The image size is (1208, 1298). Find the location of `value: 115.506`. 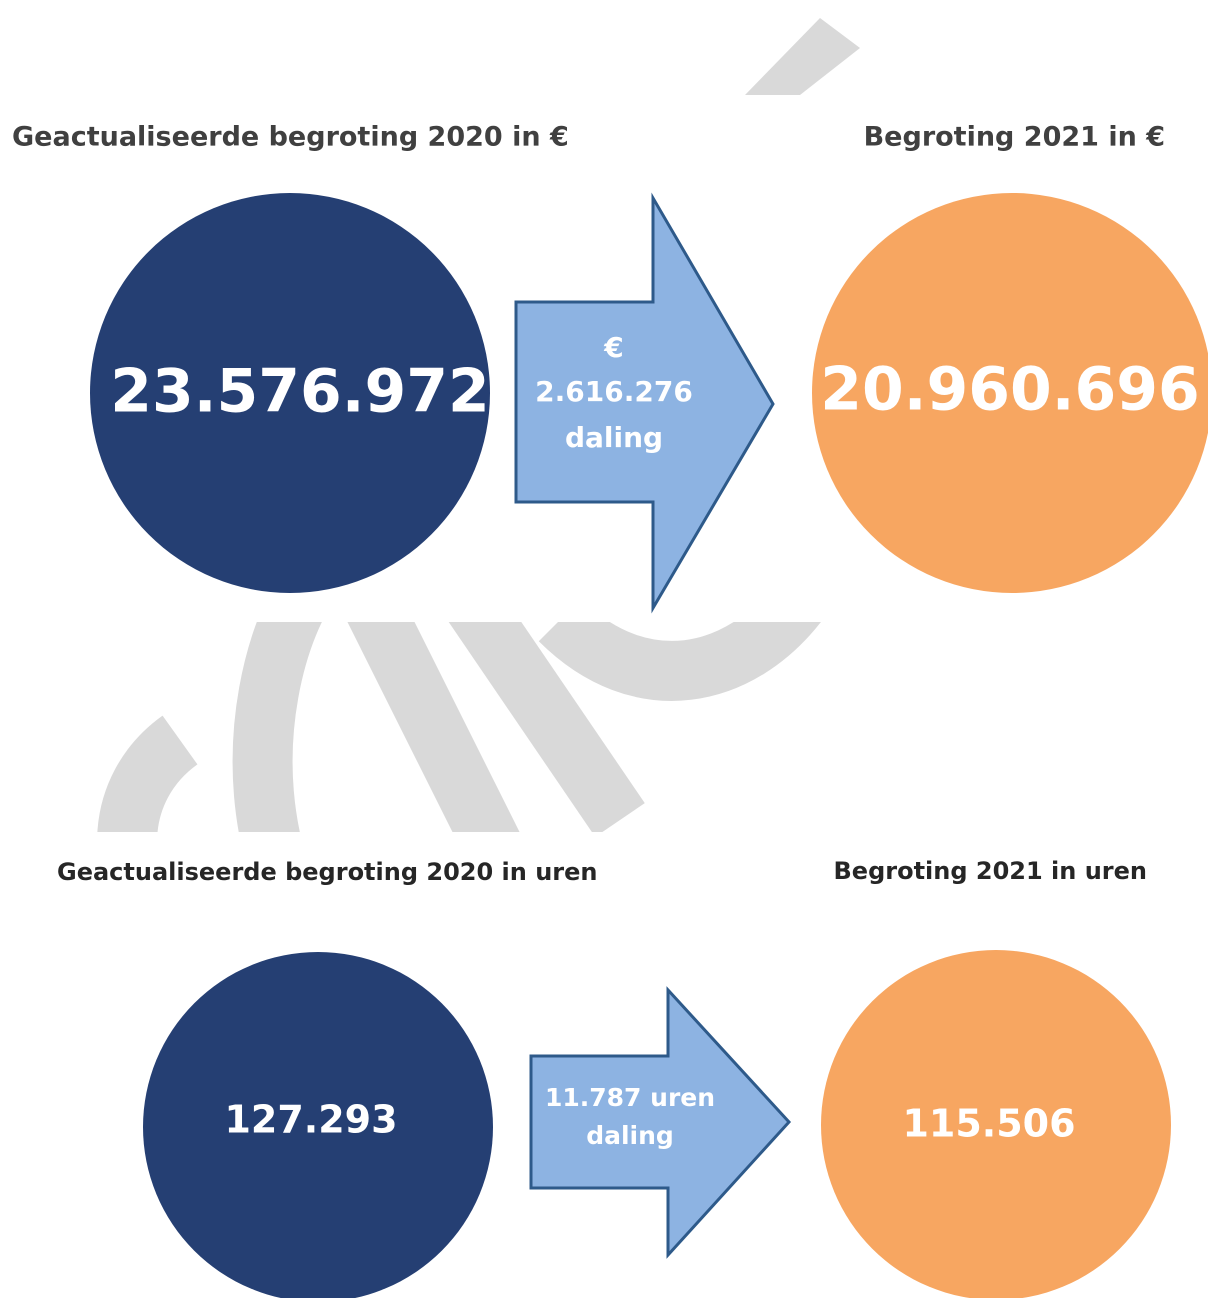

value: 115.506 is located at coordinates (988, 1124).